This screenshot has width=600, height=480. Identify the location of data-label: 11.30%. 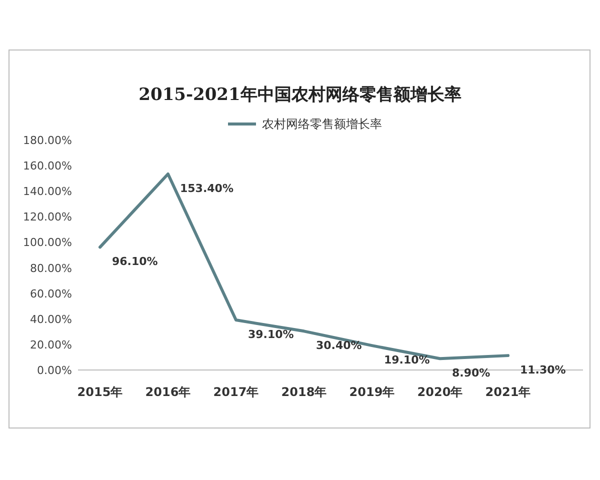
(543, 370).